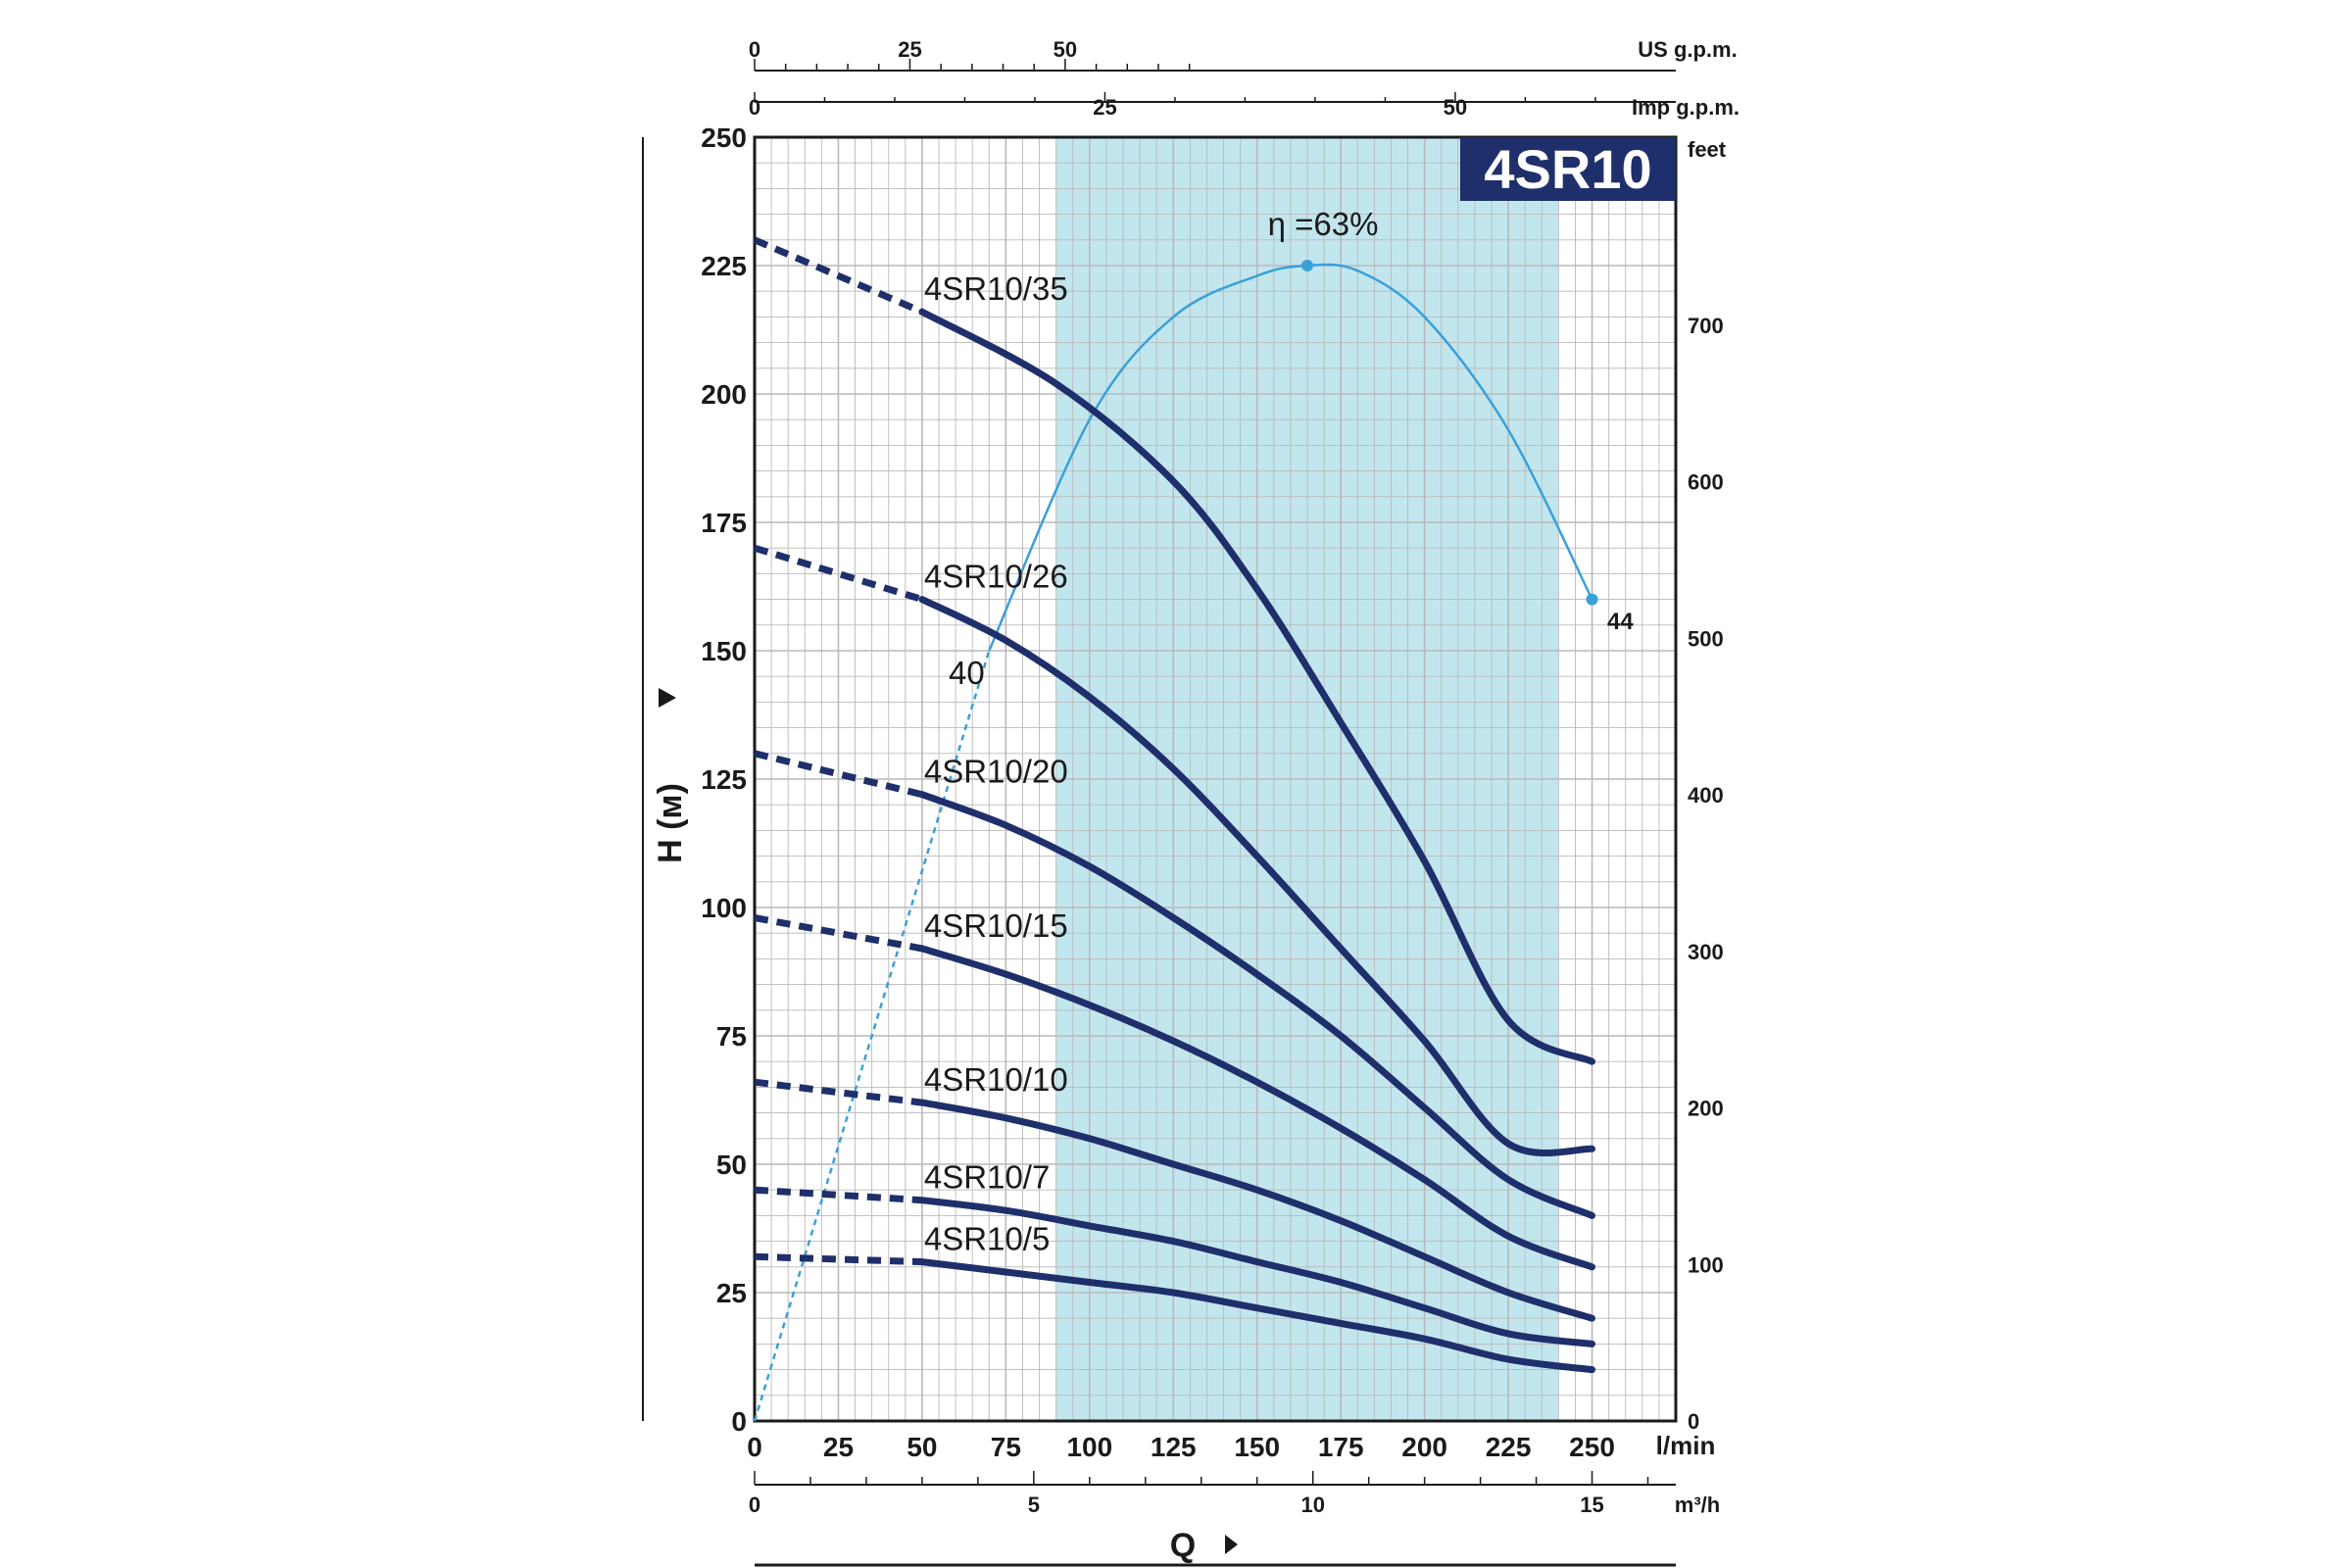  What do you see at coordinates (996, 577) in the screenshot?
I see `series-label: 4SR10/26` at bounding box center [996, 577].